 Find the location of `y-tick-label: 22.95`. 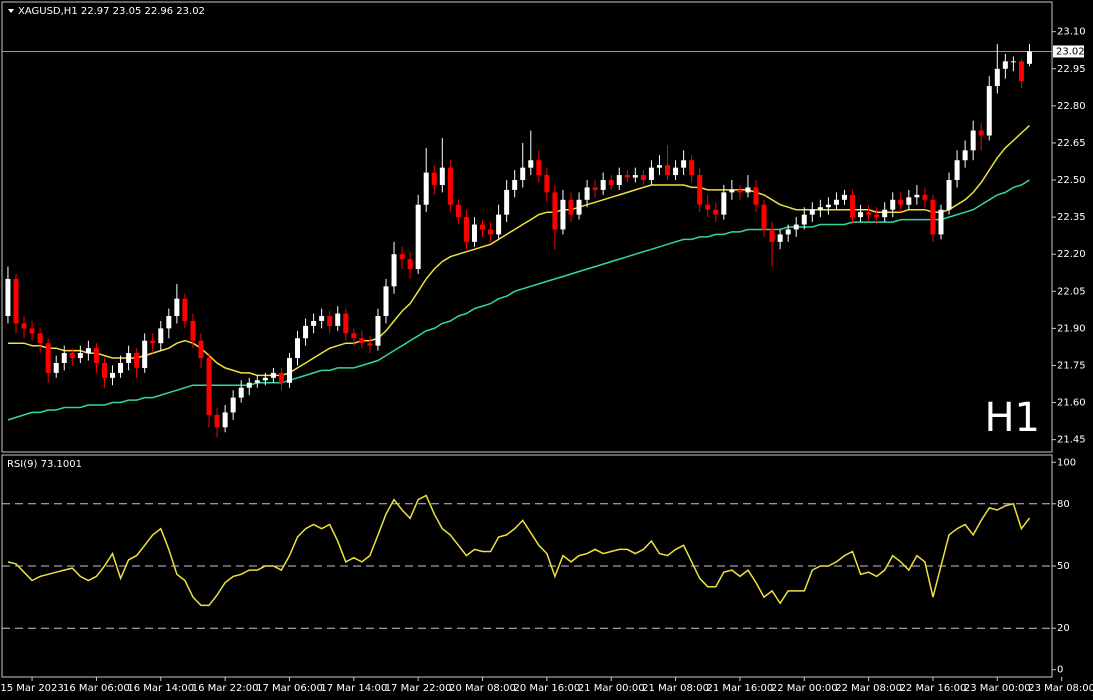

y-tick-label: 22.95 is located at coordinates (1071, 69).